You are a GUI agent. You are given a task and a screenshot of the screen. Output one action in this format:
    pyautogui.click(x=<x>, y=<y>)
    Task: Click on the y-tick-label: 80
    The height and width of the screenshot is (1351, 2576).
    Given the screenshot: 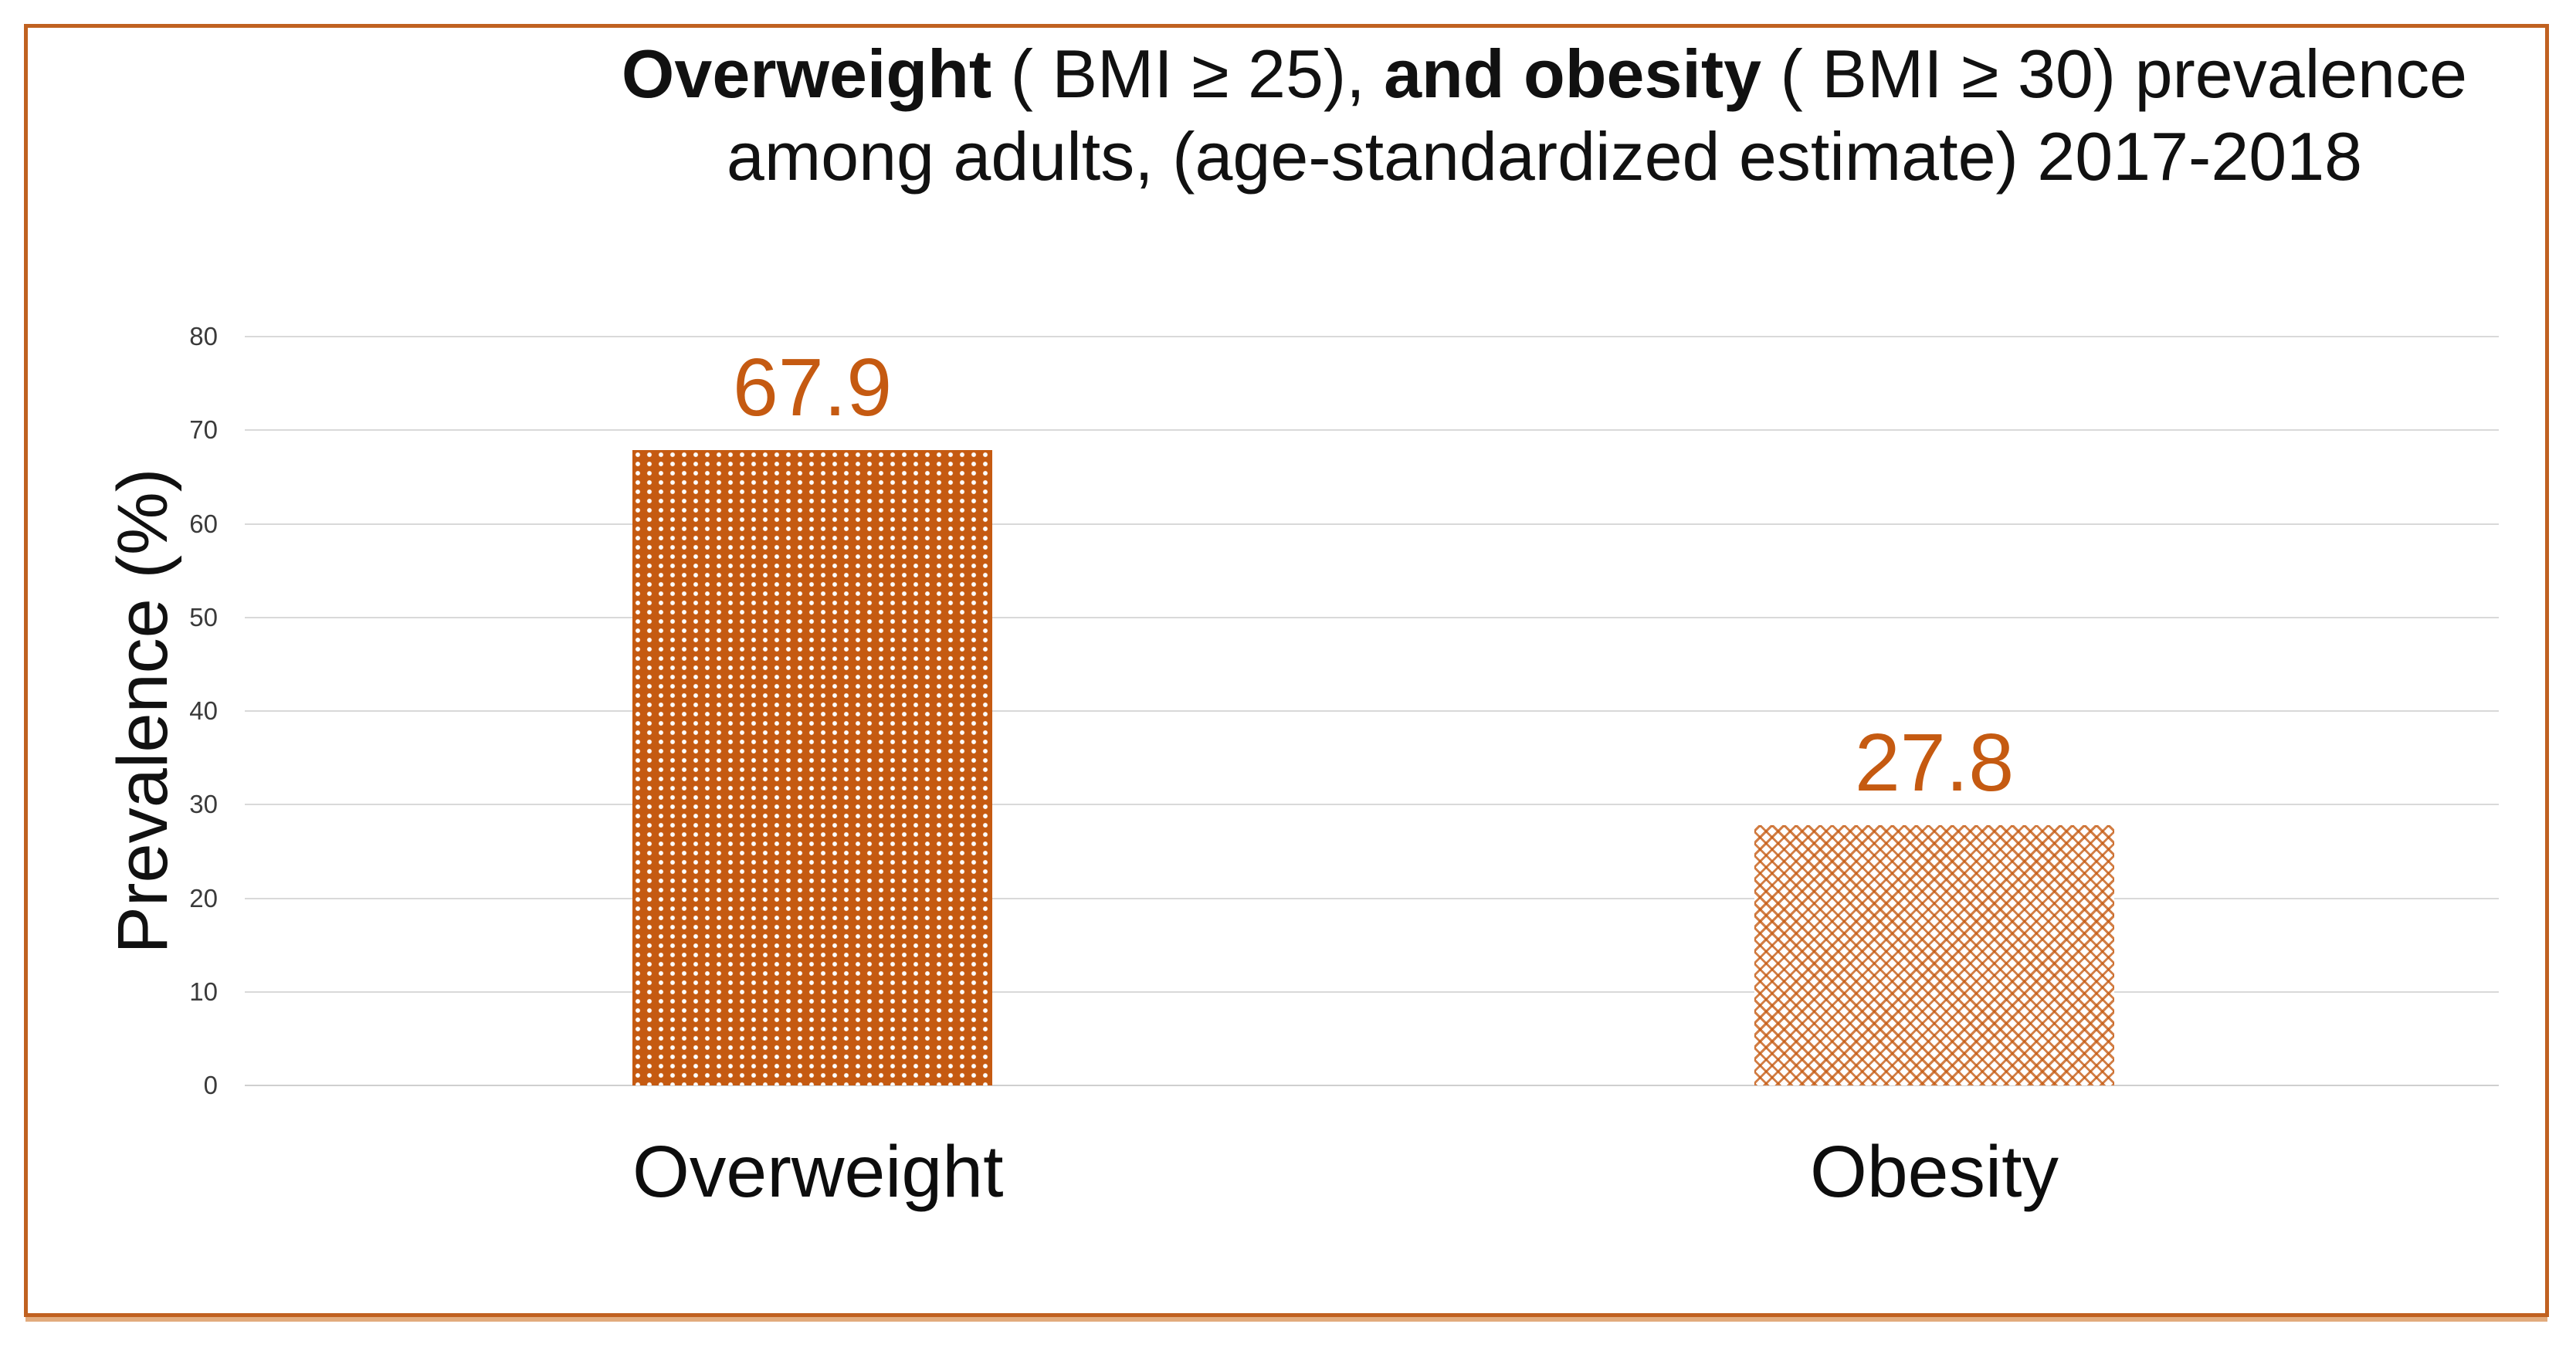 What is the action you would take?
    pyautogui.click(x=203, y=336)
    